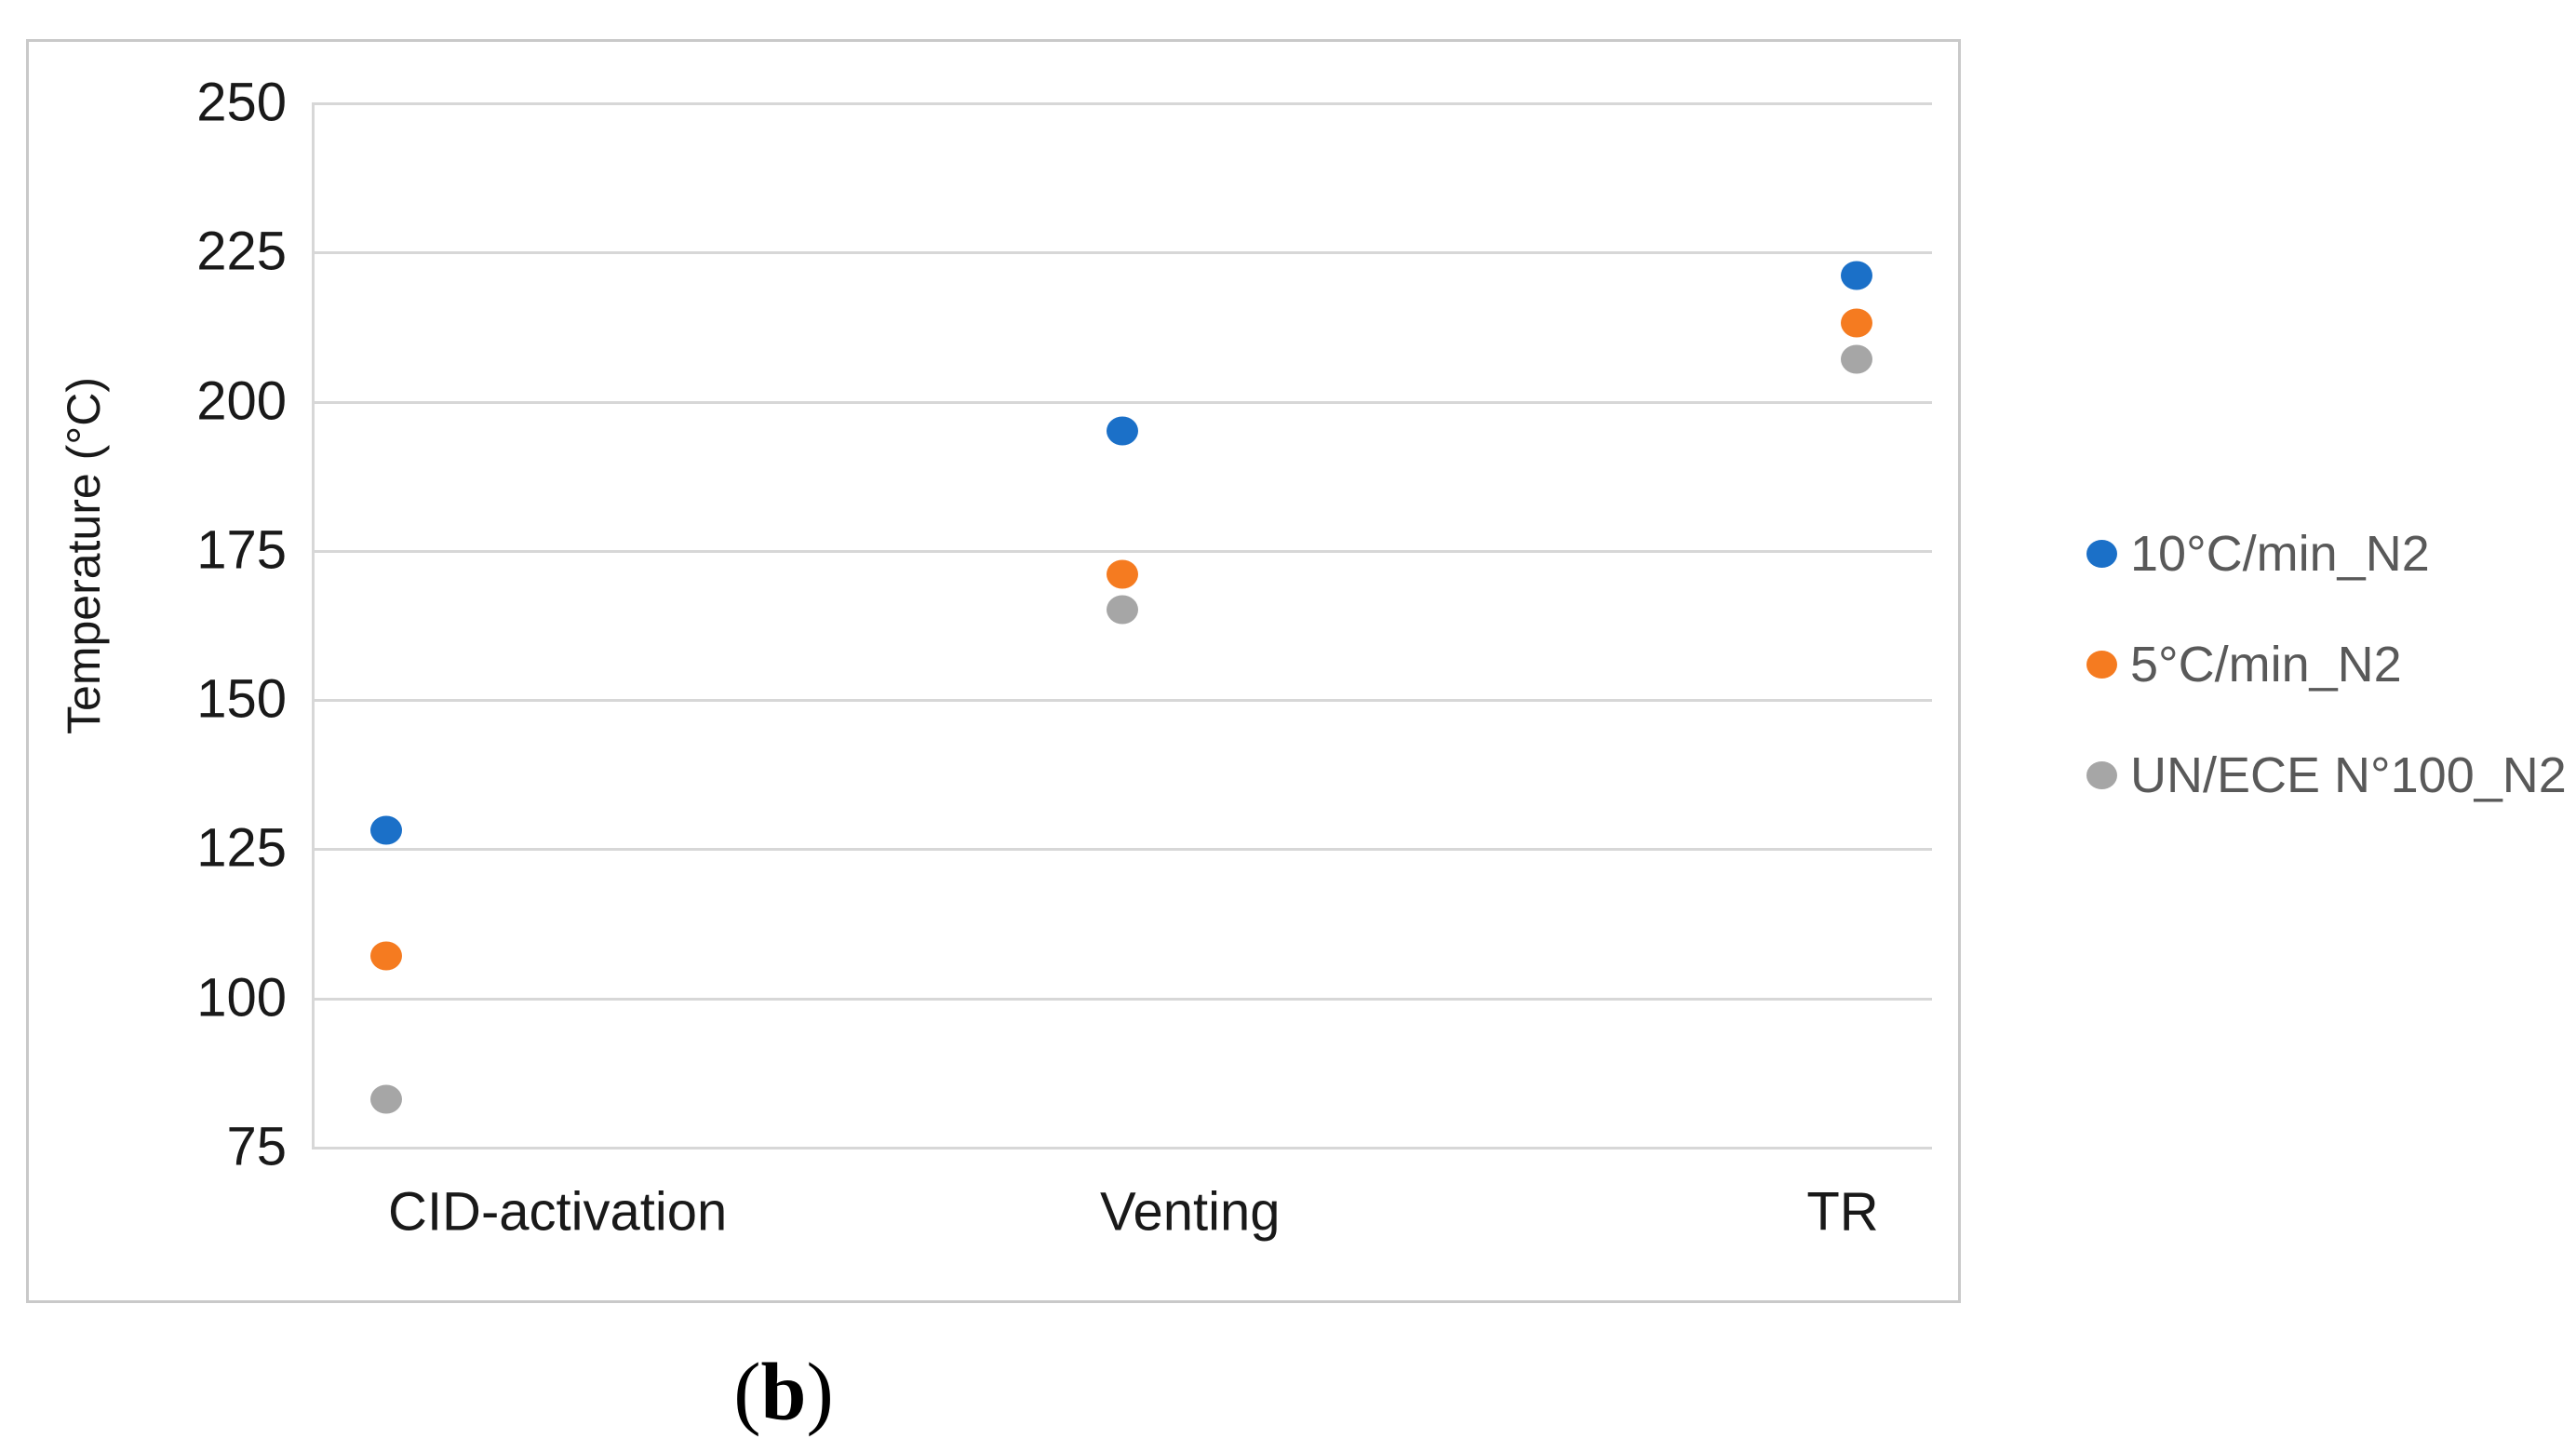 Image resolution: width=2576 pixels, height=1452 pixels. I want to click on x-axis-category-labels: CID-activation Venting TR, so click(1120, 1210).